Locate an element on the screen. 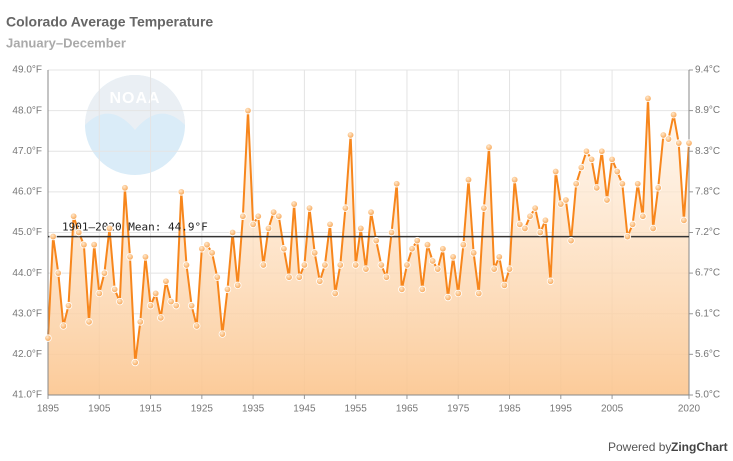 The width and height of the screenshot is (733, 461). credit-prefix: Powered by is located at coordinates (639, 447).